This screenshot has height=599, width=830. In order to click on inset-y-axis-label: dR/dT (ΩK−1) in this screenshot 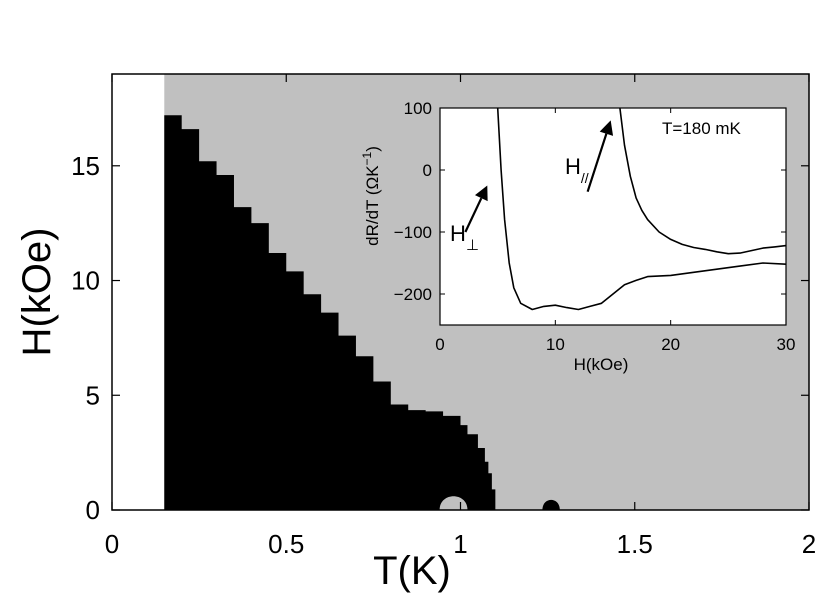, I will do `click(371, 196)`.